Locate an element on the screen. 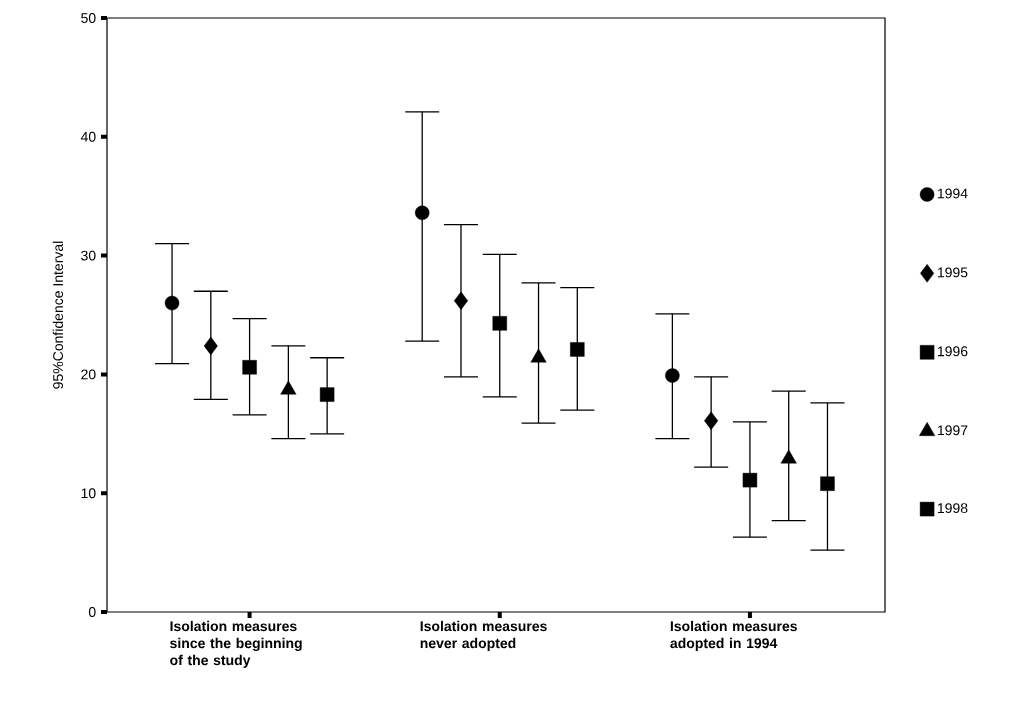 The image size is (1025, 710). x-tick-label: Isolation measures never adopted is located at coordinates (483, 635).